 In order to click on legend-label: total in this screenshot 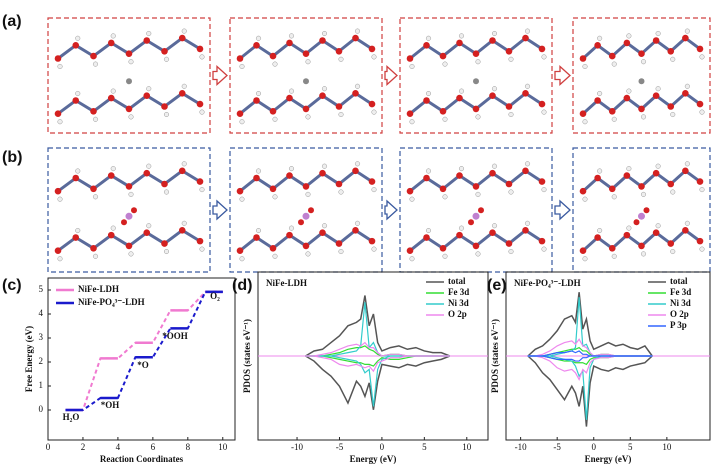, I will do `click(679, 281)`.